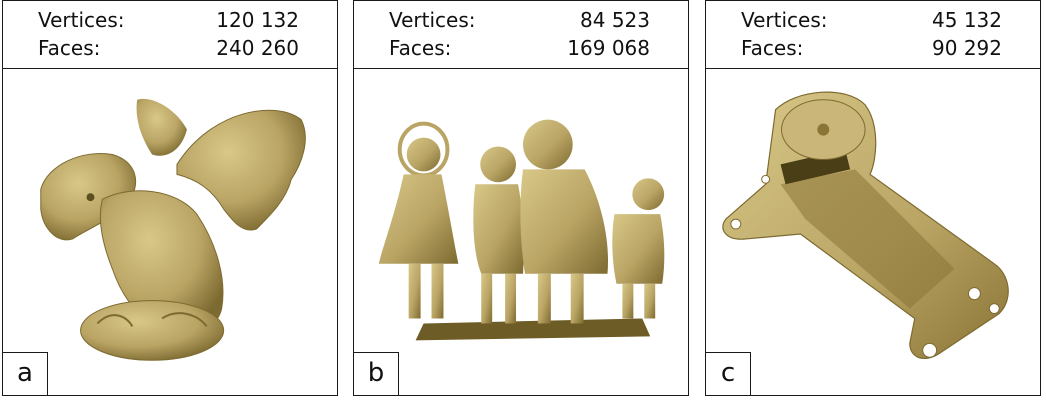  Describe the element at coordinates (521, 35) in the screenshot. I see `mesh-stats: Vertices: 84 523 Faces: 169 068` at that location.